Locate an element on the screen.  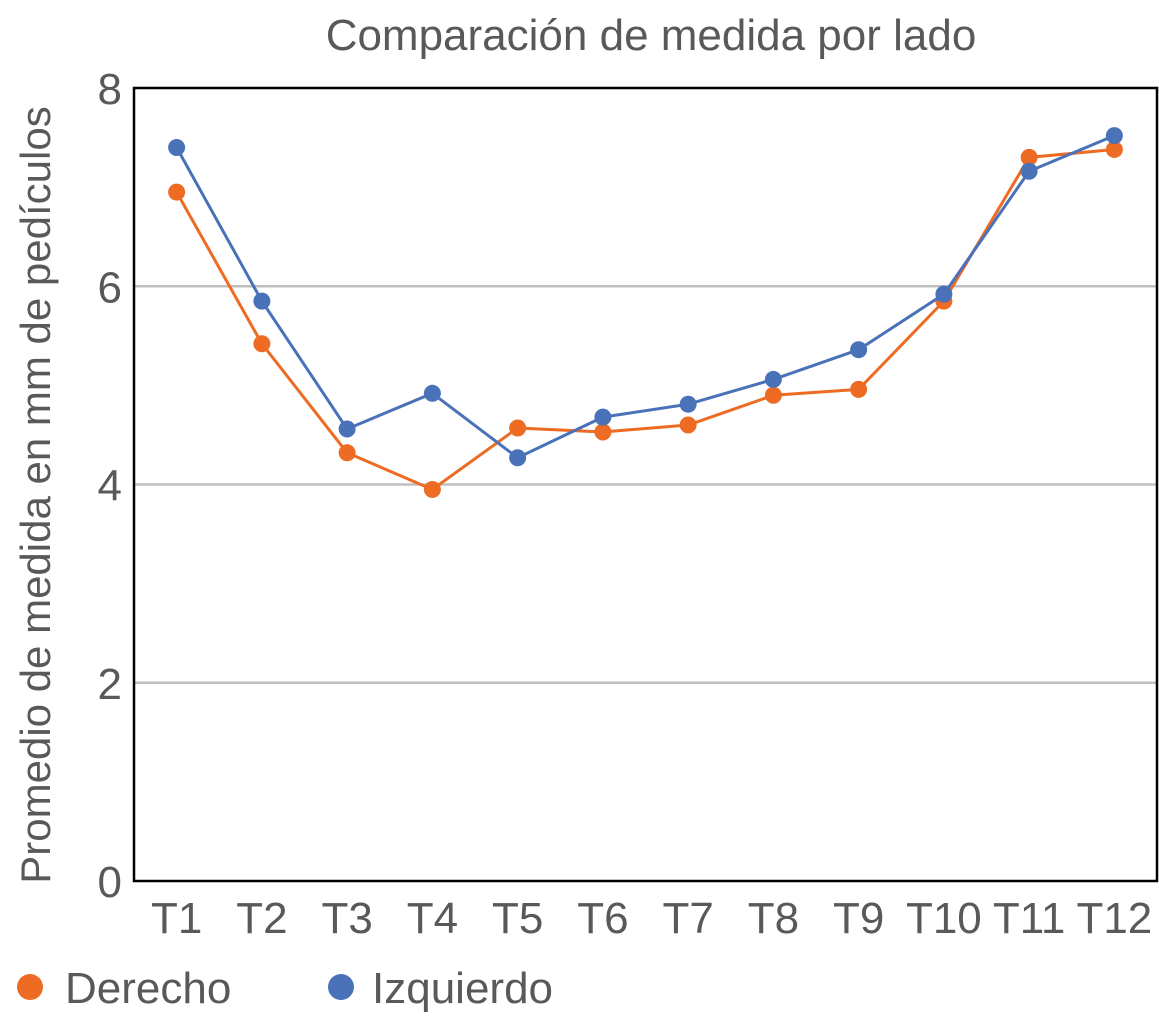
legend-item-izquierdo: Izquierdo is located at coordinates (440, 988).